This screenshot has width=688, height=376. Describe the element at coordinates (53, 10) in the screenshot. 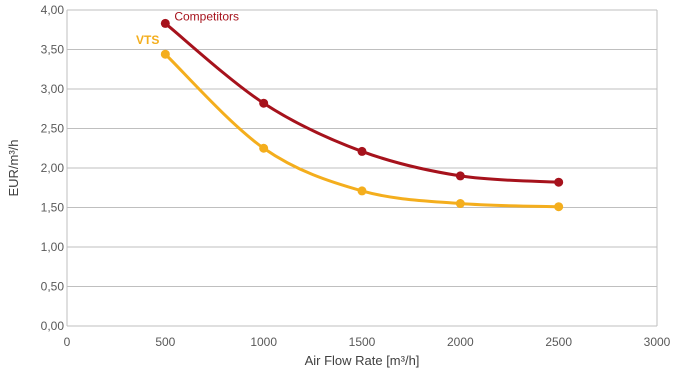

I see `y-tick-label: 4,00` at that location.